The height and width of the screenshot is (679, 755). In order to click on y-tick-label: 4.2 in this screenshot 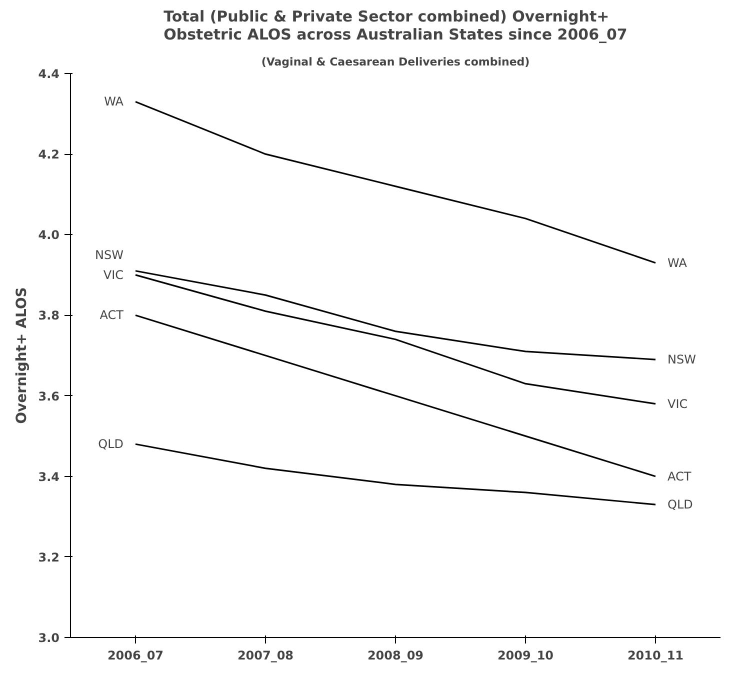, I will do `click(49, 155)`.